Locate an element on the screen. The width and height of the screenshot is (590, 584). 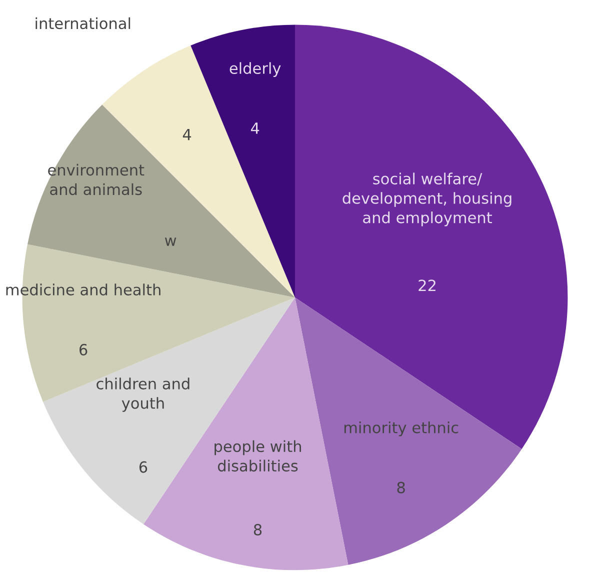
data-label: 22 is located at coordinates (427, 285).